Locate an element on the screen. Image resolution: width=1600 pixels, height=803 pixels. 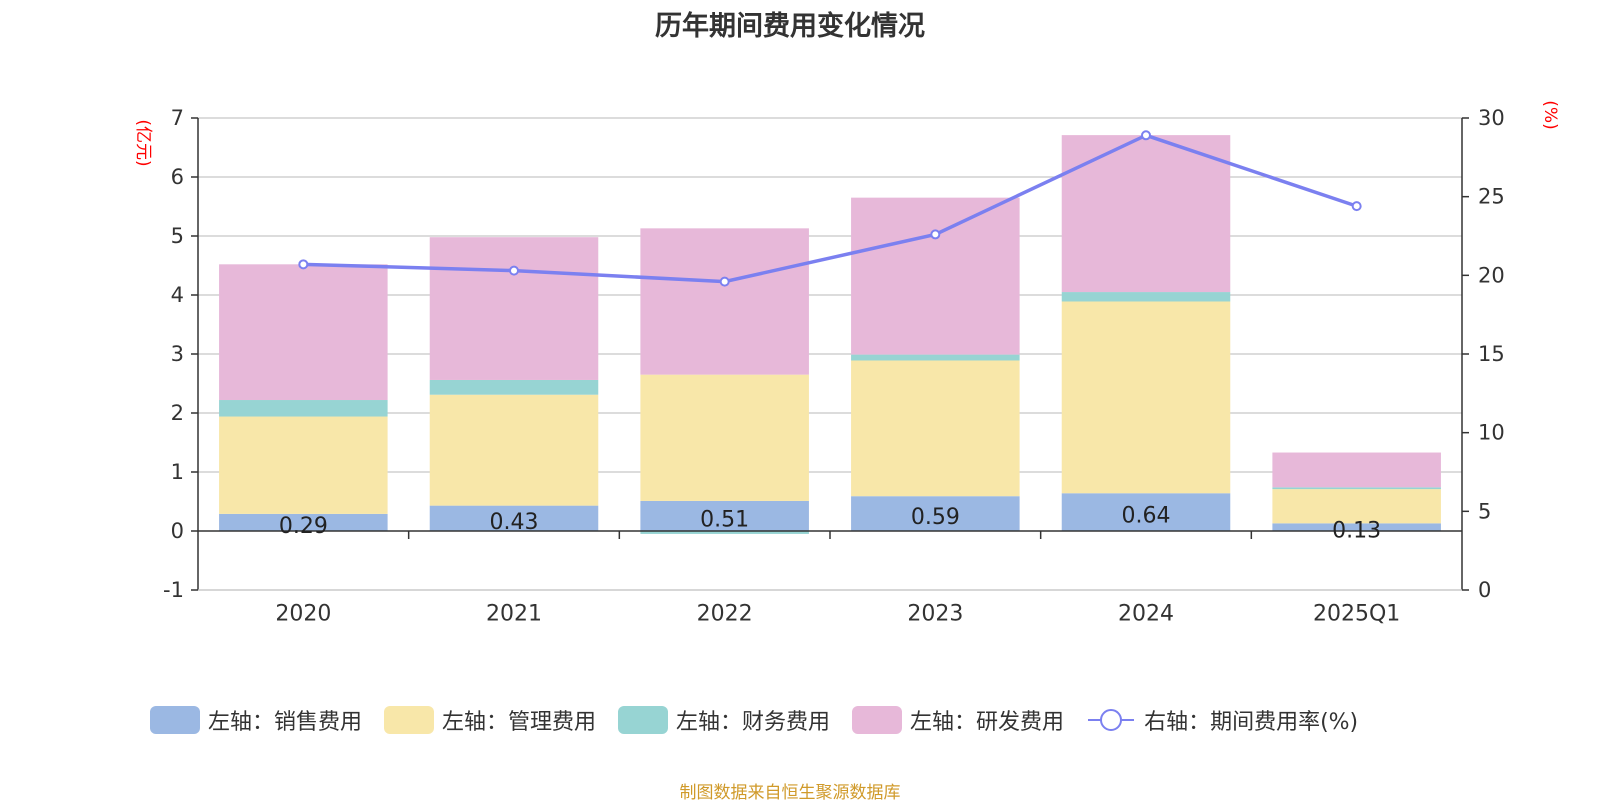
legend-label-finance: 左轴：财务费用 is located at coordinates (753, 722).